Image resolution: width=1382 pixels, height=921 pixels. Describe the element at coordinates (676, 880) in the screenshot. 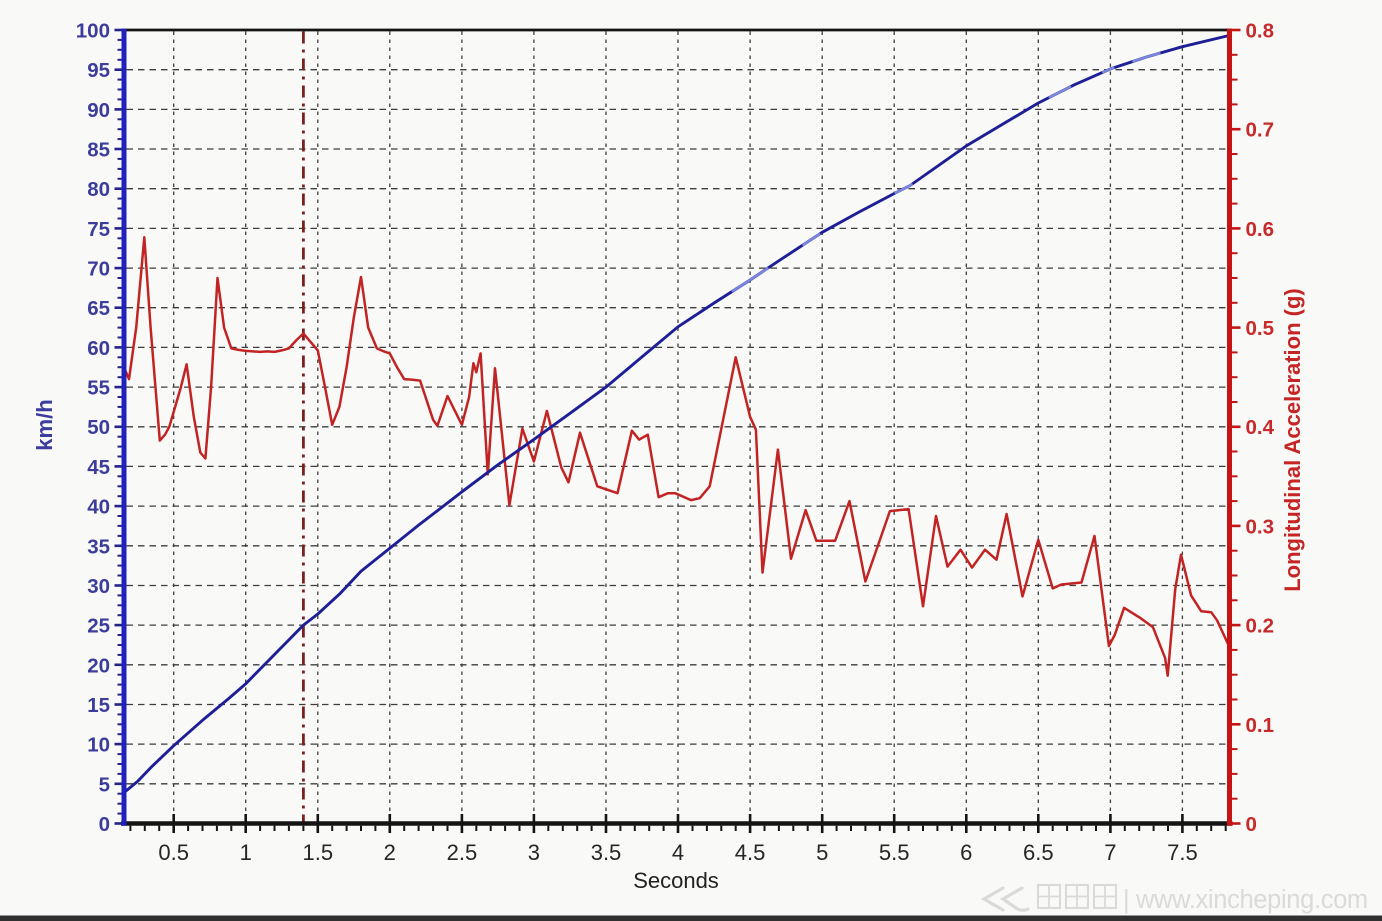

I see `svg-text: Seconds` at that location.